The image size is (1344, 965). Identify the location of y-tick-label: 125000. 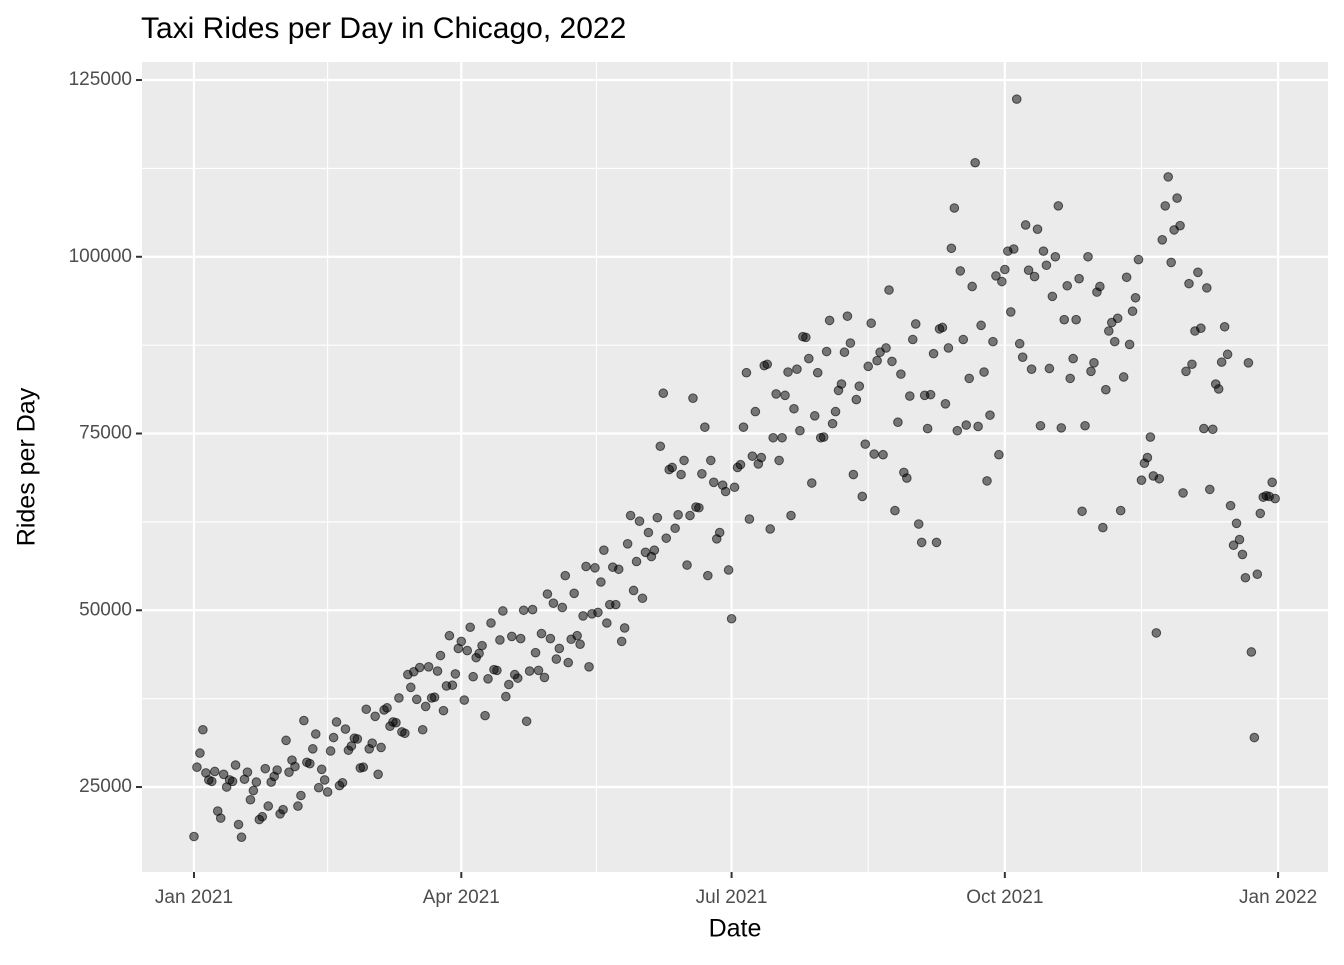
(100, 79).